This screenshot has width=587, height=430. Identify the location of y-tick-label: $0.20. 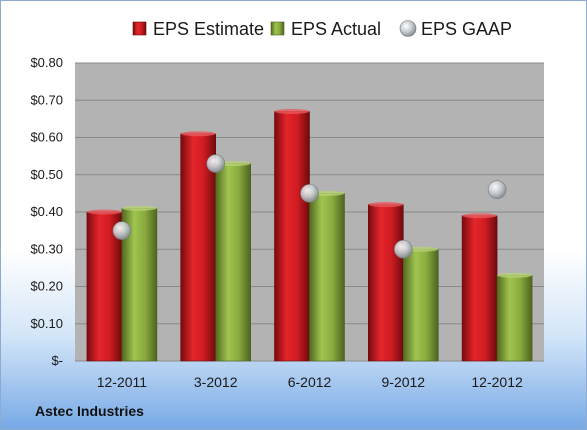
(46, 286).